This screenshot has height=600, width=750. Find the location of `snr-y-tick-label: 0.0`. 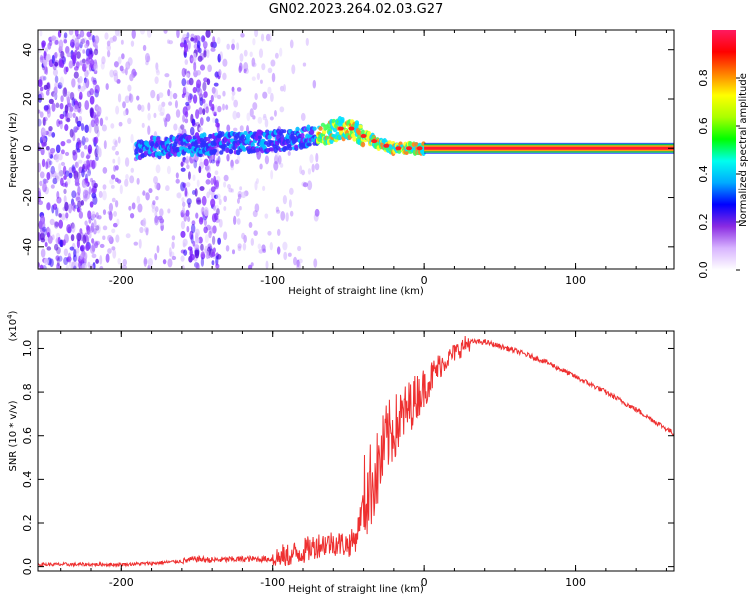

snr-y-tick-label: 0.0 is located at coordinates (27, 567).